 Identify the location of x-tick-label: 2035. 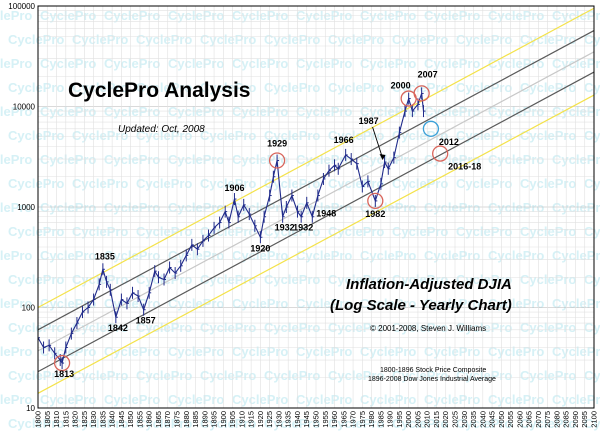
(473, 419).